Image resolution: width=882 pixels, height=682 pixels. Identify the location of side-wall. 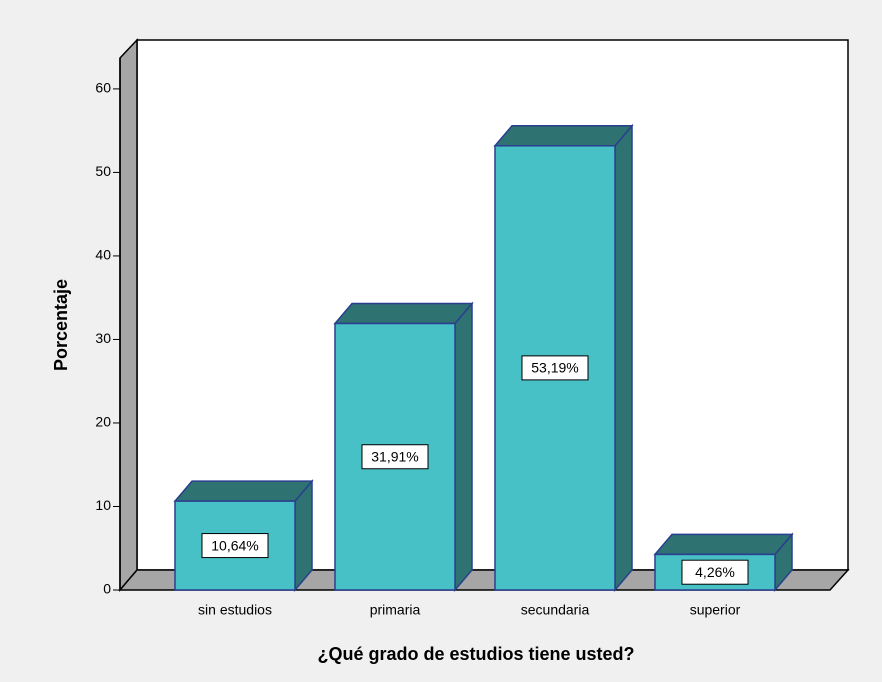
(128, 315).